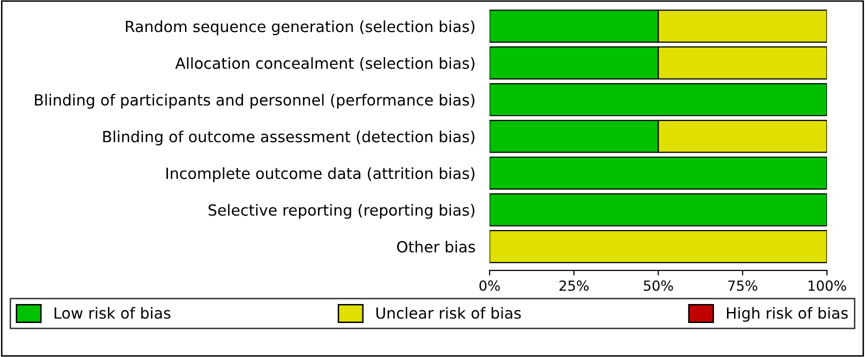 Image resolution: width=865 pixels, height=357 pixels. What do you see at coordinates (436, 246) in the screenshot?
I see `y-tick-label: Other bias` at bounding box center [436, 246].